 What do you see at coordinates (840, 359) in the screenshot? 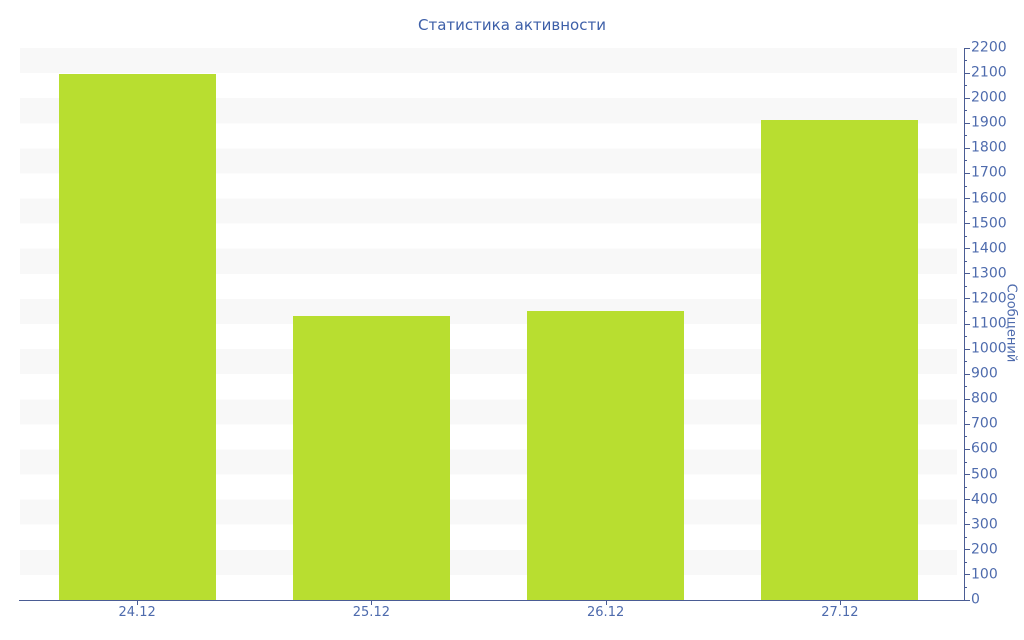
I see `bar-27.12` at bounding box center [840, 359].